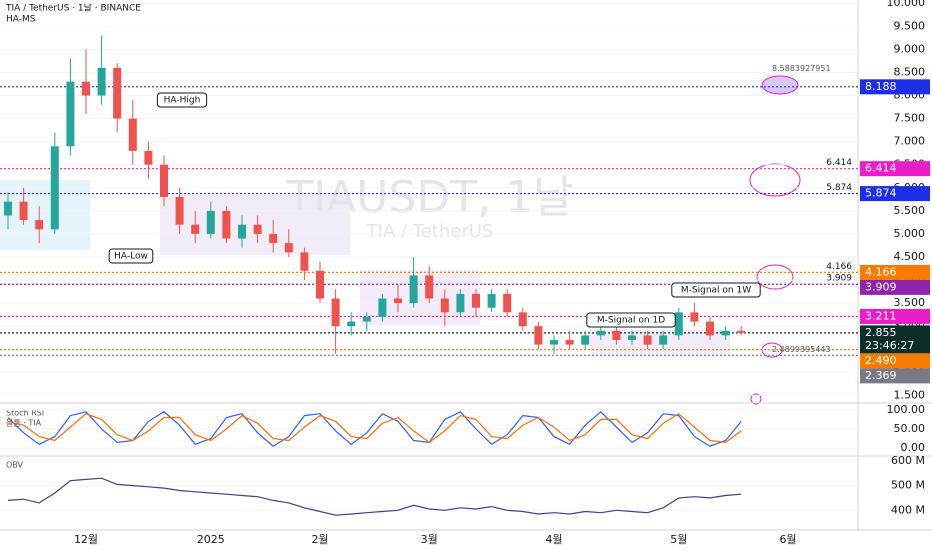 The width and height of the screenshot is (932, 550). I want to click on circle-level-label: 8.5883927951, so click(801, 68).